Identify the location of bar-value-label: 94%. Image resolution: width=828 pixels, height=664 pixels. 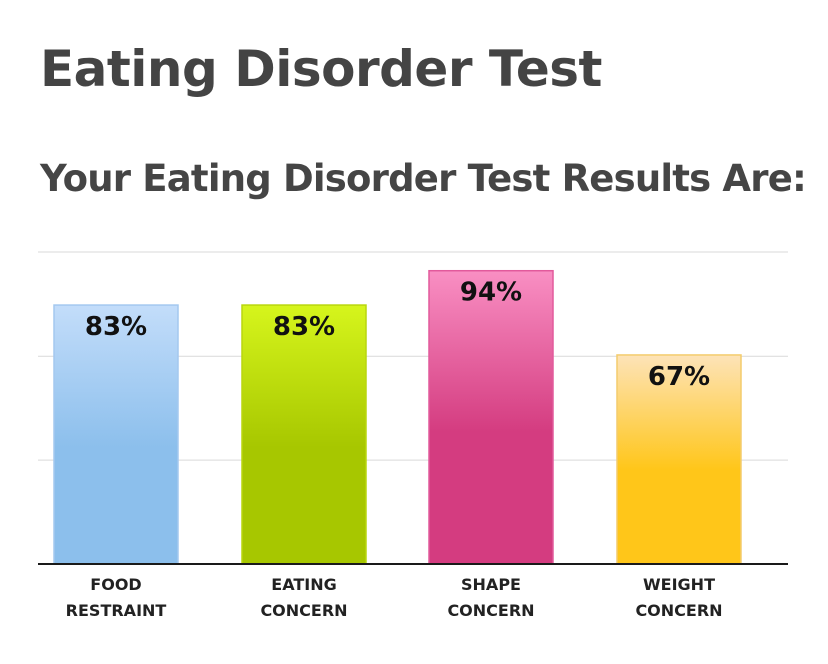
(491, 293).